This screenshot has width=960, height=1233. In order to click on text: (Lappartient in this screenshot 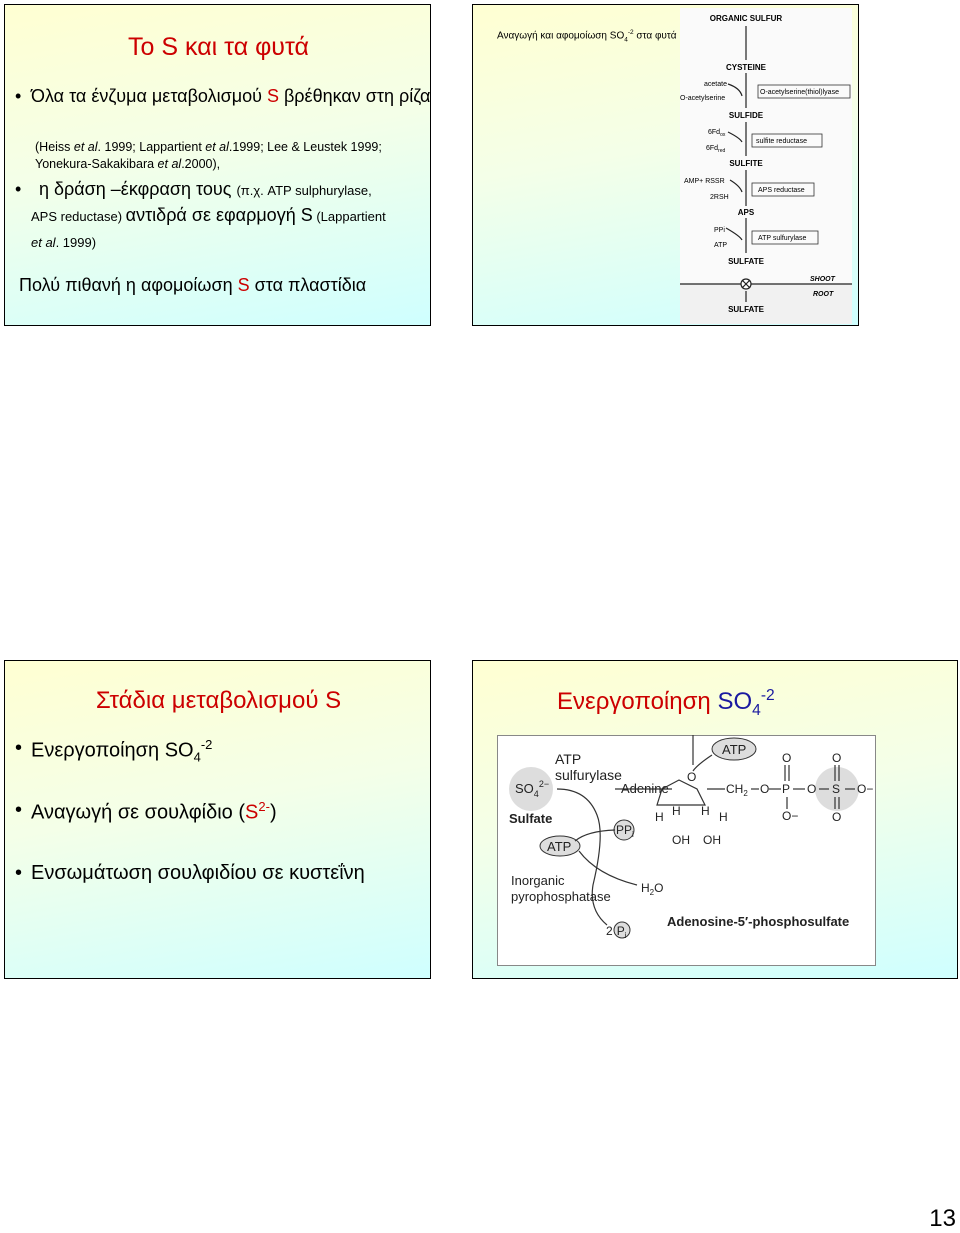, I will do `click(349, 216)`.